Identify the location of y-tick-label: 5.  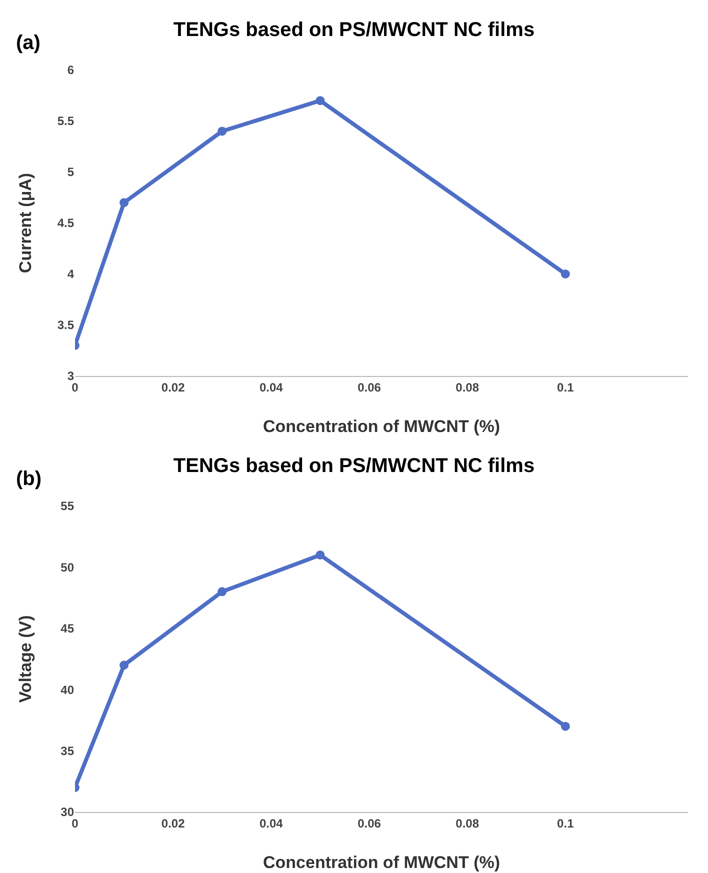
(70, 172).